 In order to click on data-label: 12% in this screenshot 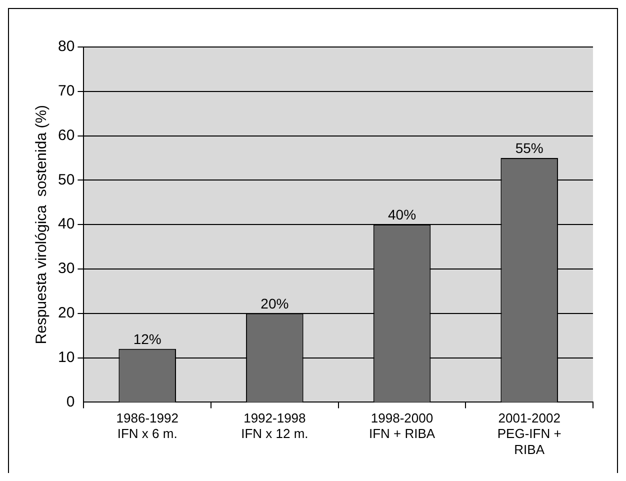, I will do `click(147, 338)`.